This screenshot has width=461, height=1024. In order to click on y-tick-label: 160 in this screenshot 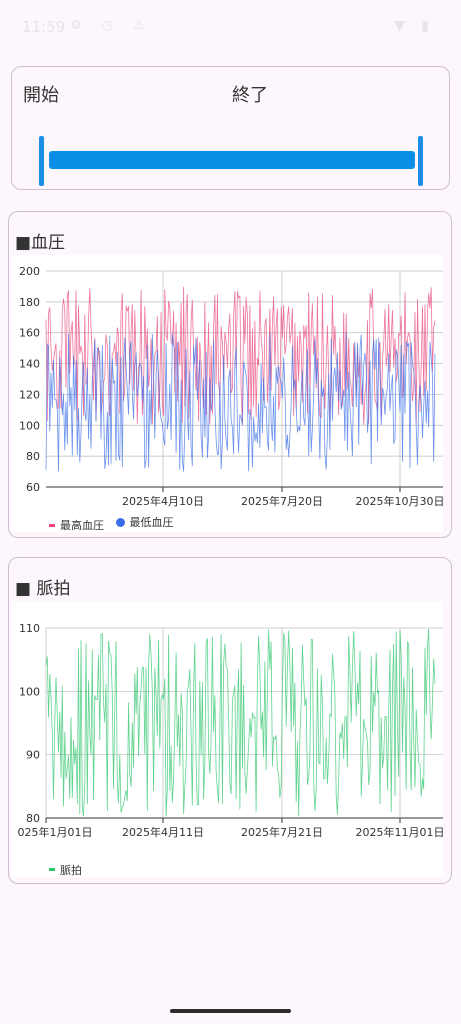, I will do `click(29, 333)`.